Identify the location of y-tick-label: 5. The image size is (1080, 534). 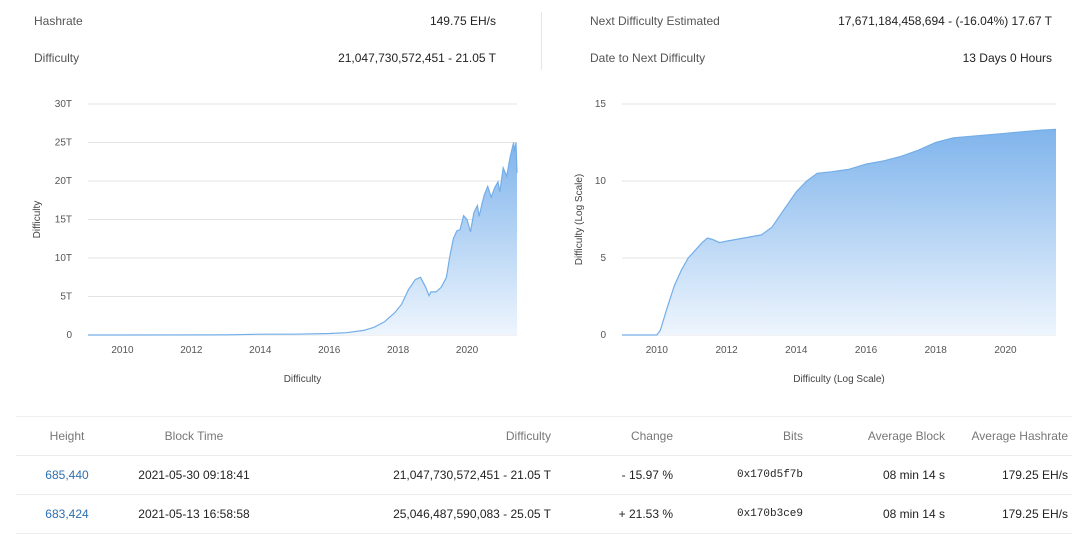
(603, 258).